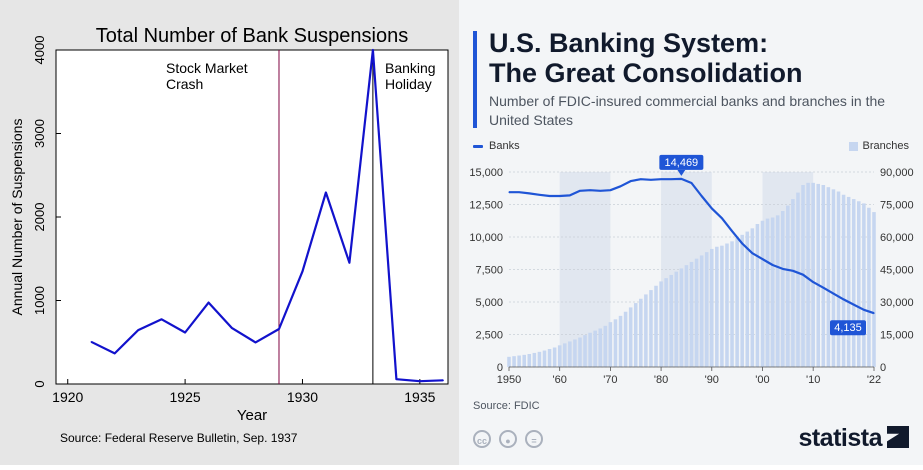 This screenshot has width=923, height=470. What do you see at coordinates (39, 383) in the screenshot?
I see `left-y-tick-label: 0` at bounding box center [39, 383].